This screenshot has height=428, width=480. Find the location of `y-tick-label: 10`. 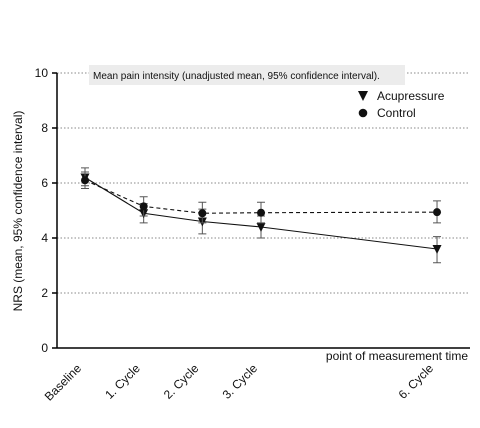

y-tick-label: 10 is located at coordinates (42, 73).